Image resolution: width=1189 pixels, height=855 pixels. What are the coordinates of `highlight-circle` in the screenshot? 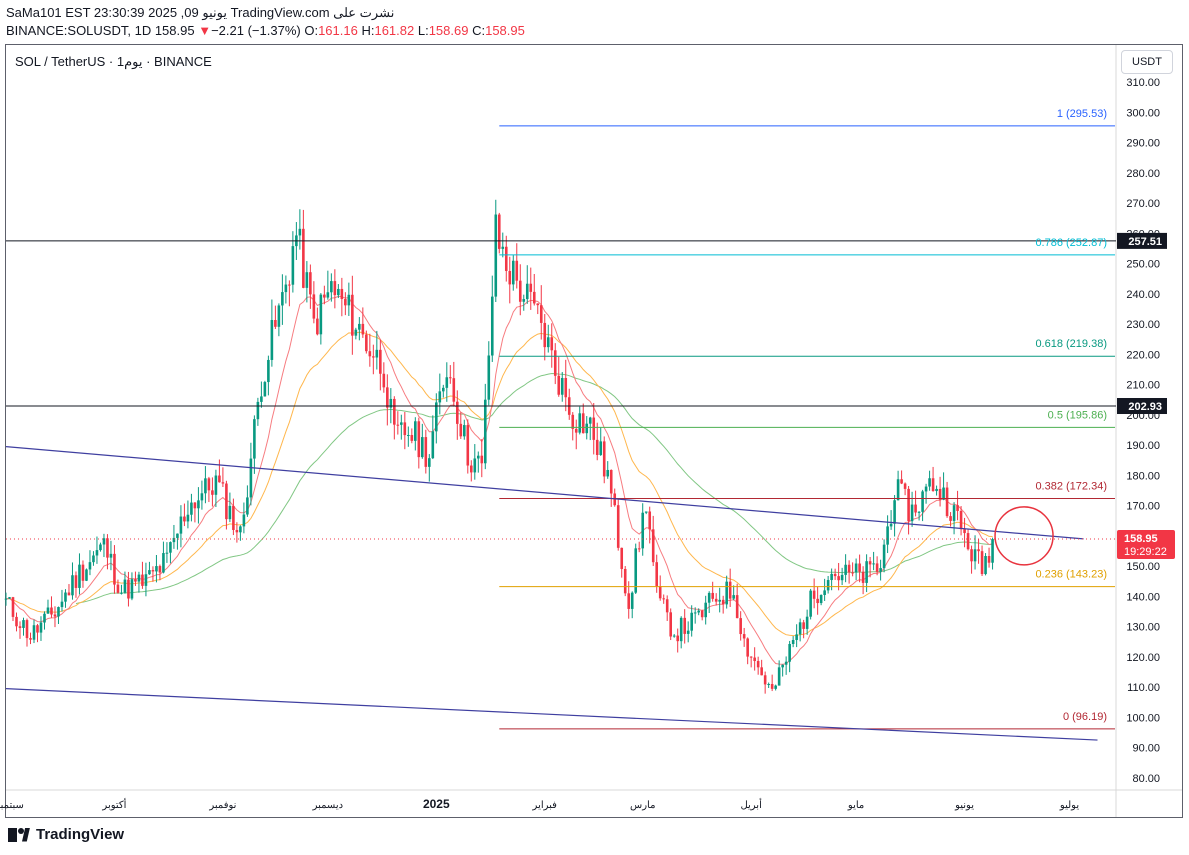 It's located at (1024, 536).